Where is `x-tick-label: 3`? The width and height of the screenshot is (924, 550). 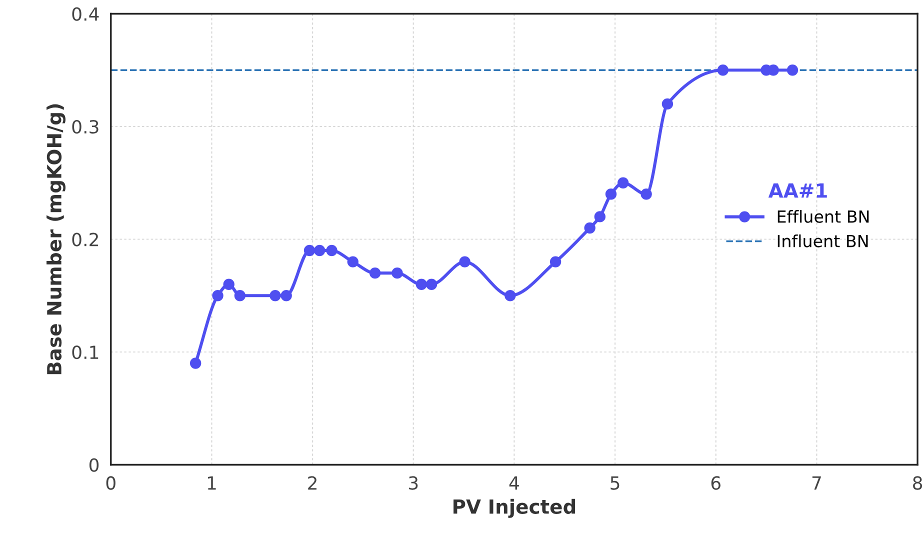
x-tick-label: 3 is located at coordinates (413, 483).